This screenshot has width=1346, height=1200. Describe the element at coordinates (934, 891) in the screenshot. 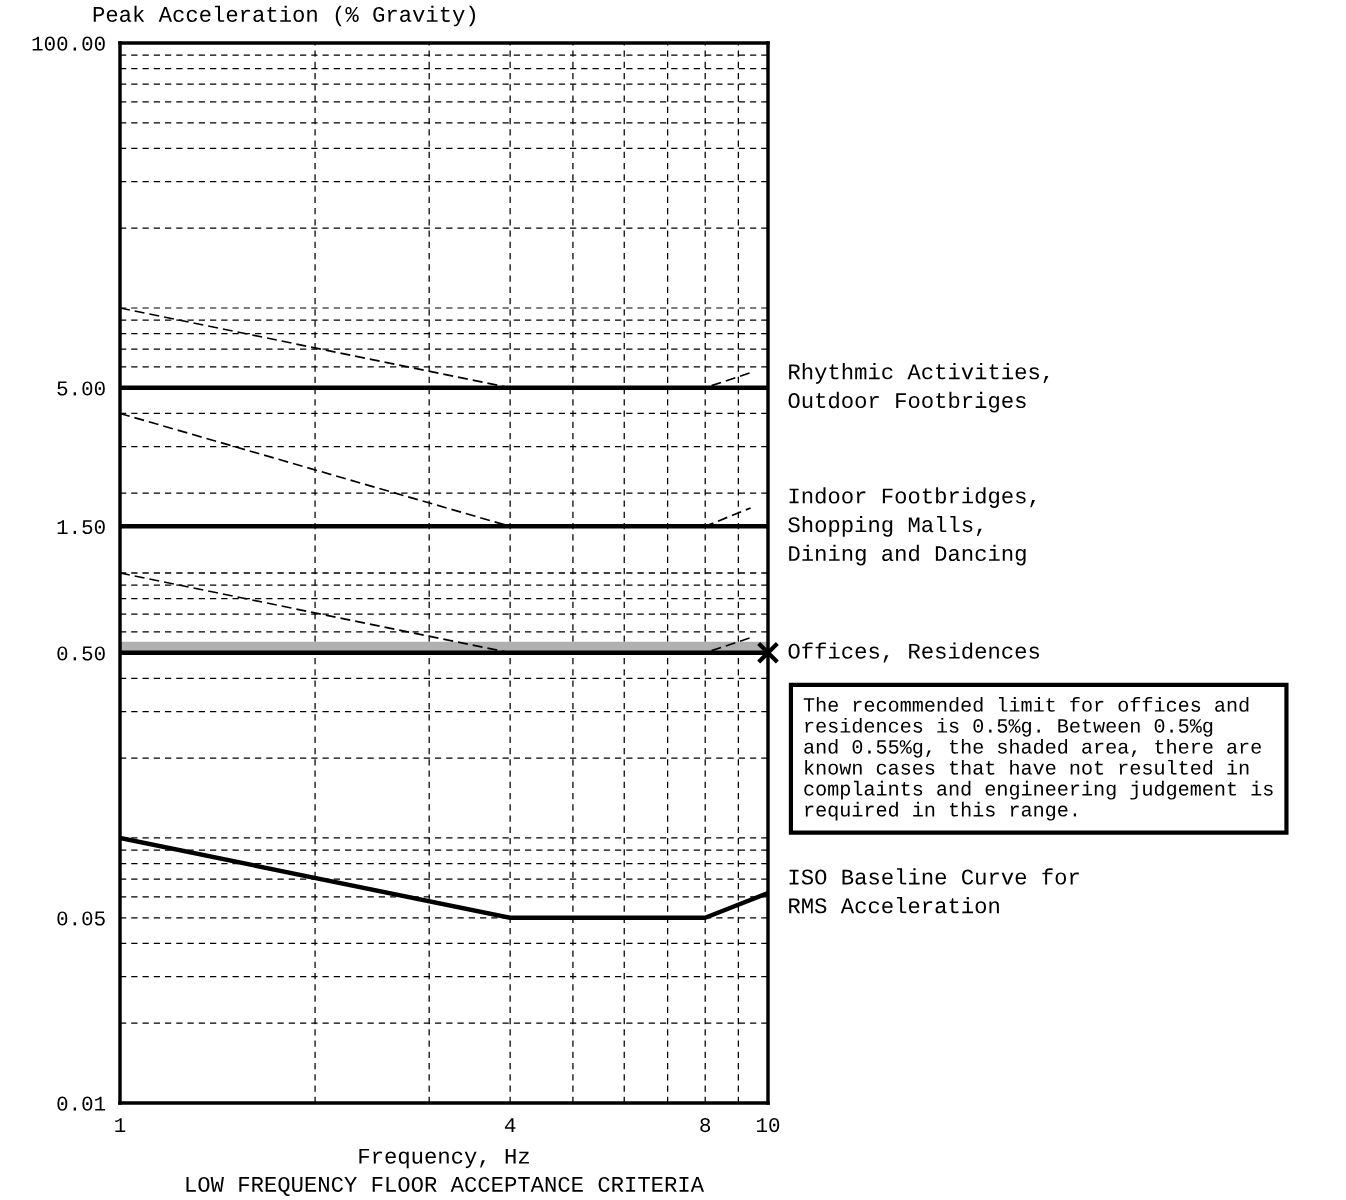

I see `series-label: ISO Baseline Curve for RMS Acceleration` at that location.